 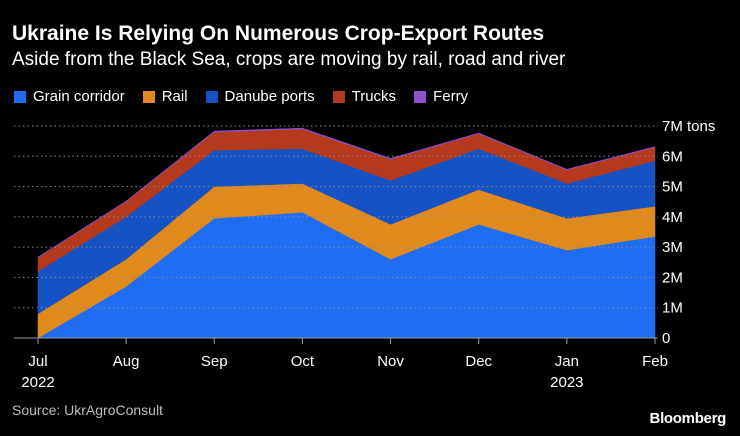 What do you see at coordinates (214, 361) in the screenshot?
I see `x-tick-label: Sep` at bounding box center [214, 361].